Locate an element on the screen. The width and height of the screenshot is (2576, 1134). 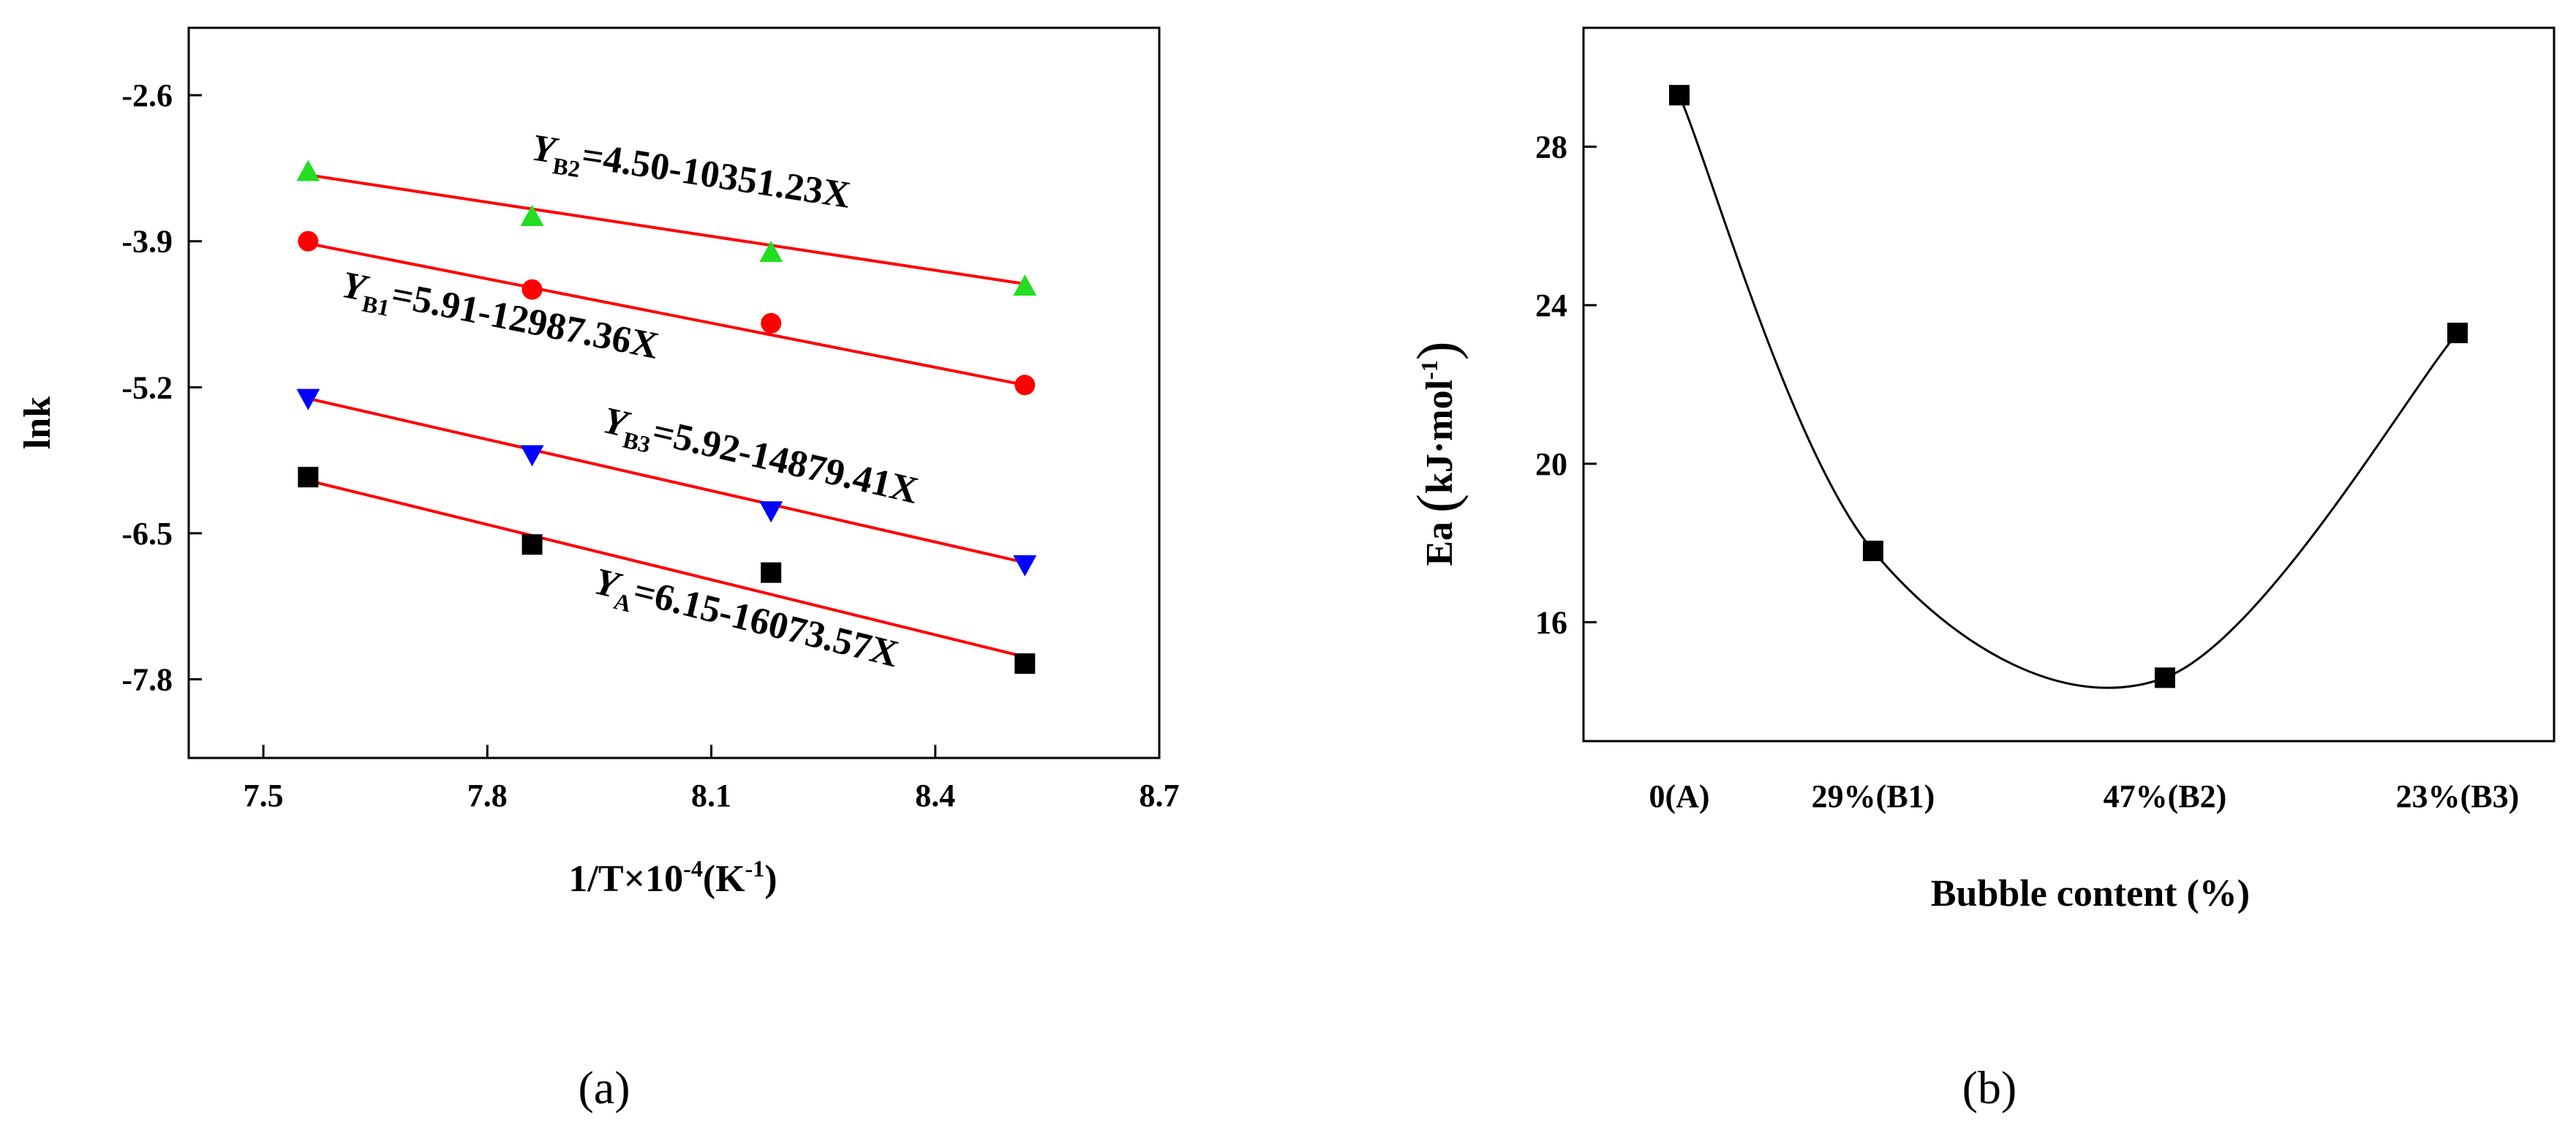
y-tick-label-b: 28 is located at coordinates (1551, 147).